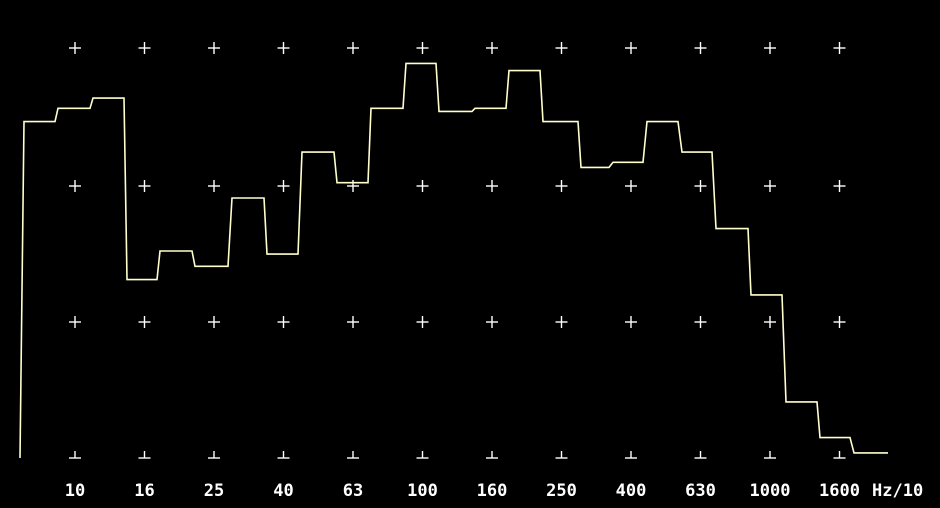 This screenshot has width=940, height=508. Describe the element at coordinates (492, 491) in the screenshot. I see `x-tick-label: 160` at that location.